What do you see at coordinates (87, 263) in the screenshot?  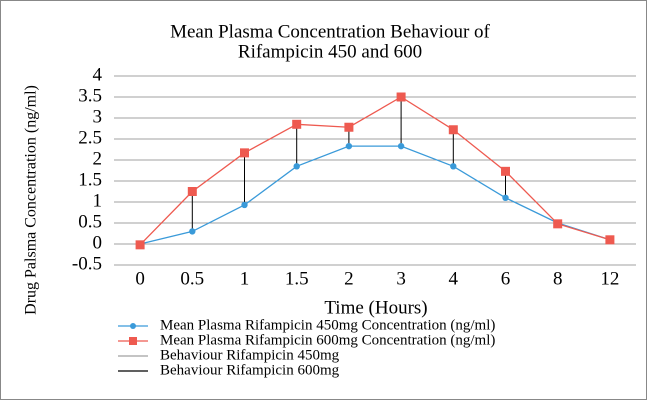 I see `y-tick-label: -0.5` at bounding box center [87, 263].